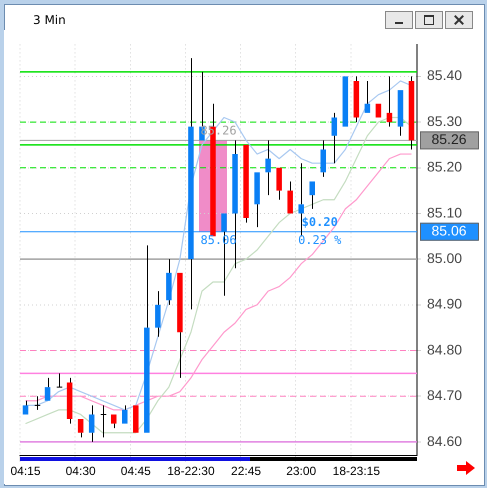 The width and height of the screenshot is (487, 488). I want to click on x-tick-label: 23:00, so click(301, 471).